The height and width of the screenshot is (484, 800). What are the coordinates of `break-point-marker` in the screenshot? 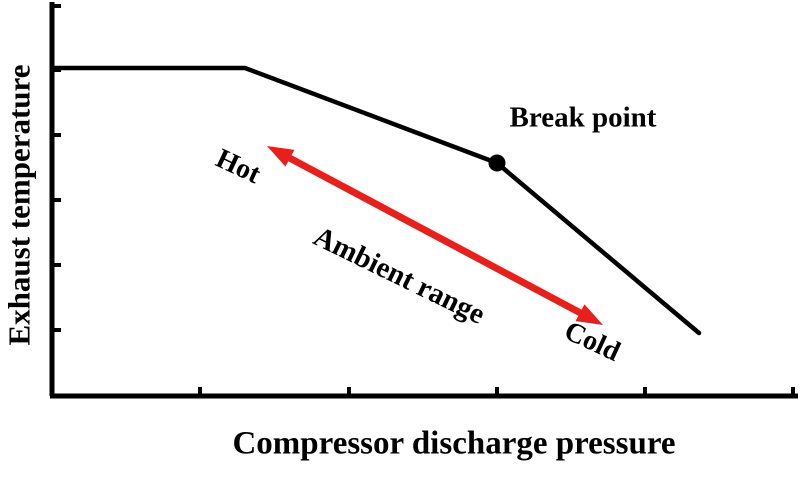 It's located at (497, 163).